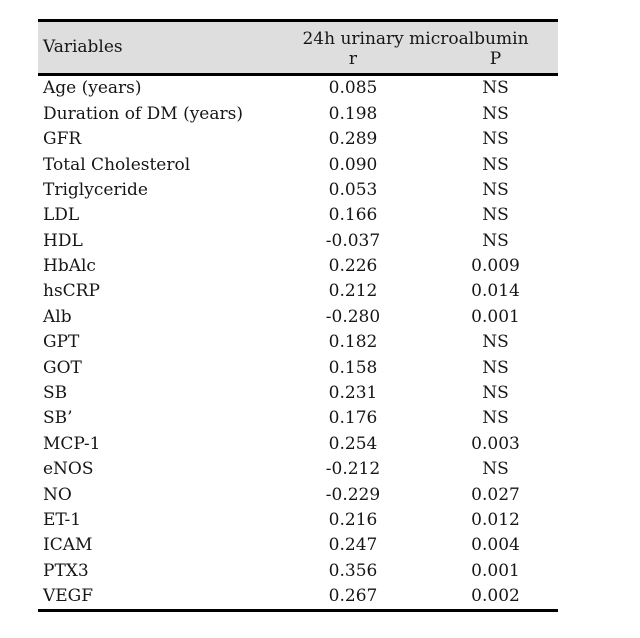 The width and height of the screenshot is (640, 638). I want to click on cell-variable: HDL, so click(63, 240).